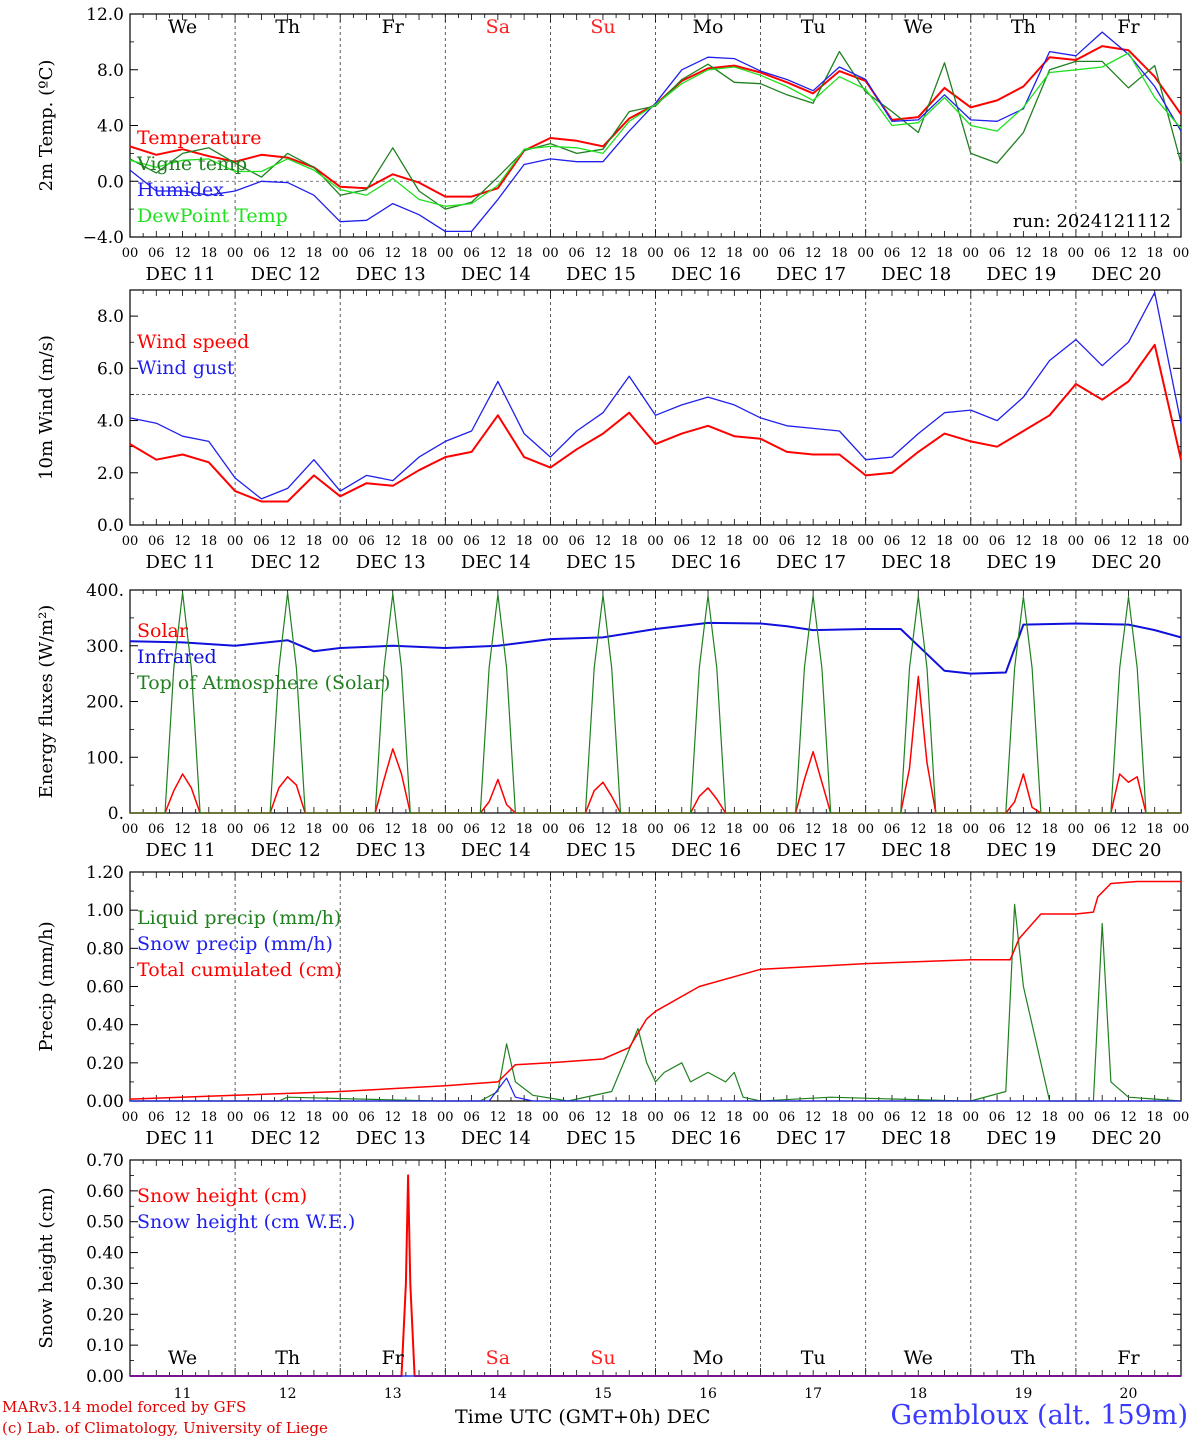  I want to click on date-label: DEC 14, so click(496, 274).